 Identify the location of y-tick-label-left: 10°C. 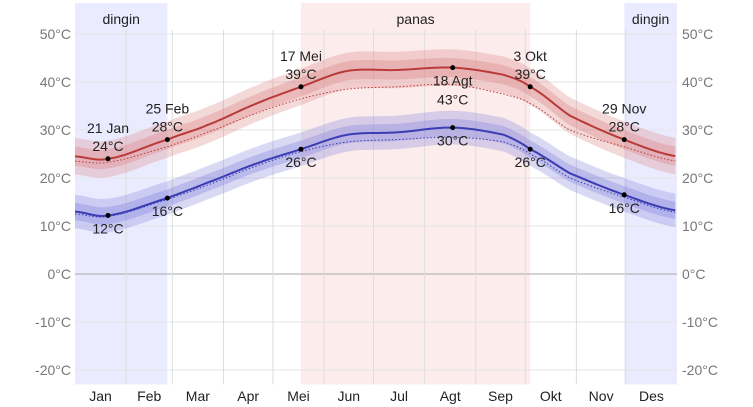
(55, 226).